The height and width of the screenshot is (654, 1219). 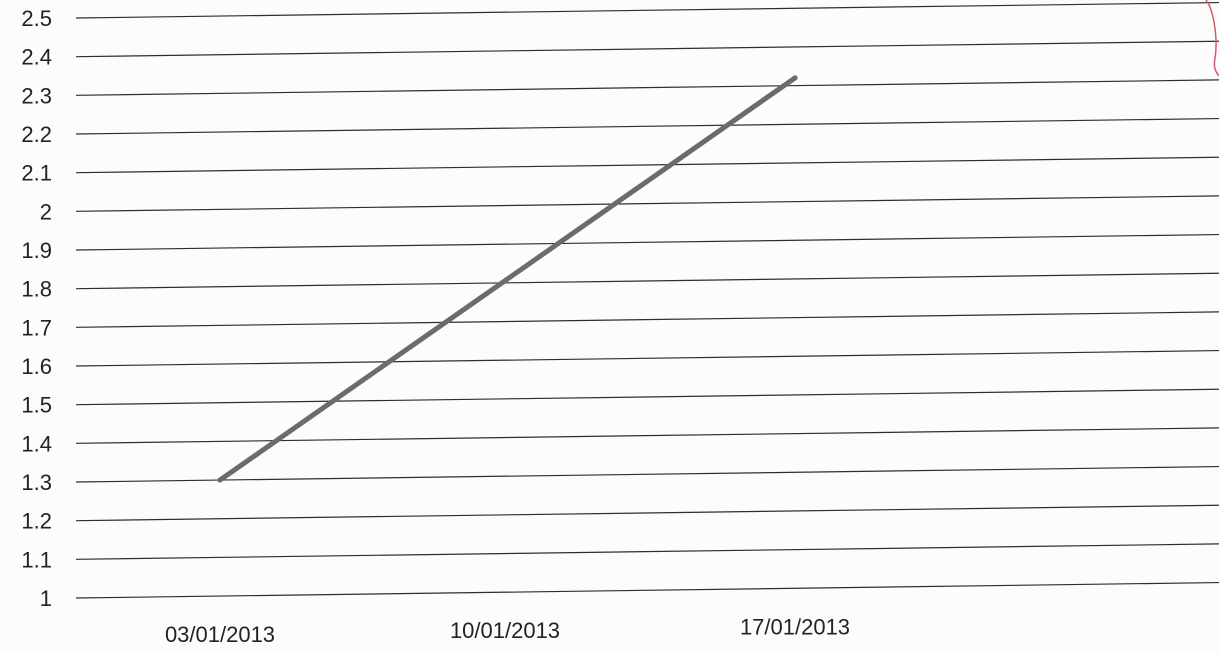 I want to click on y-tick-label: 2.2, so click(x=36, y=134).